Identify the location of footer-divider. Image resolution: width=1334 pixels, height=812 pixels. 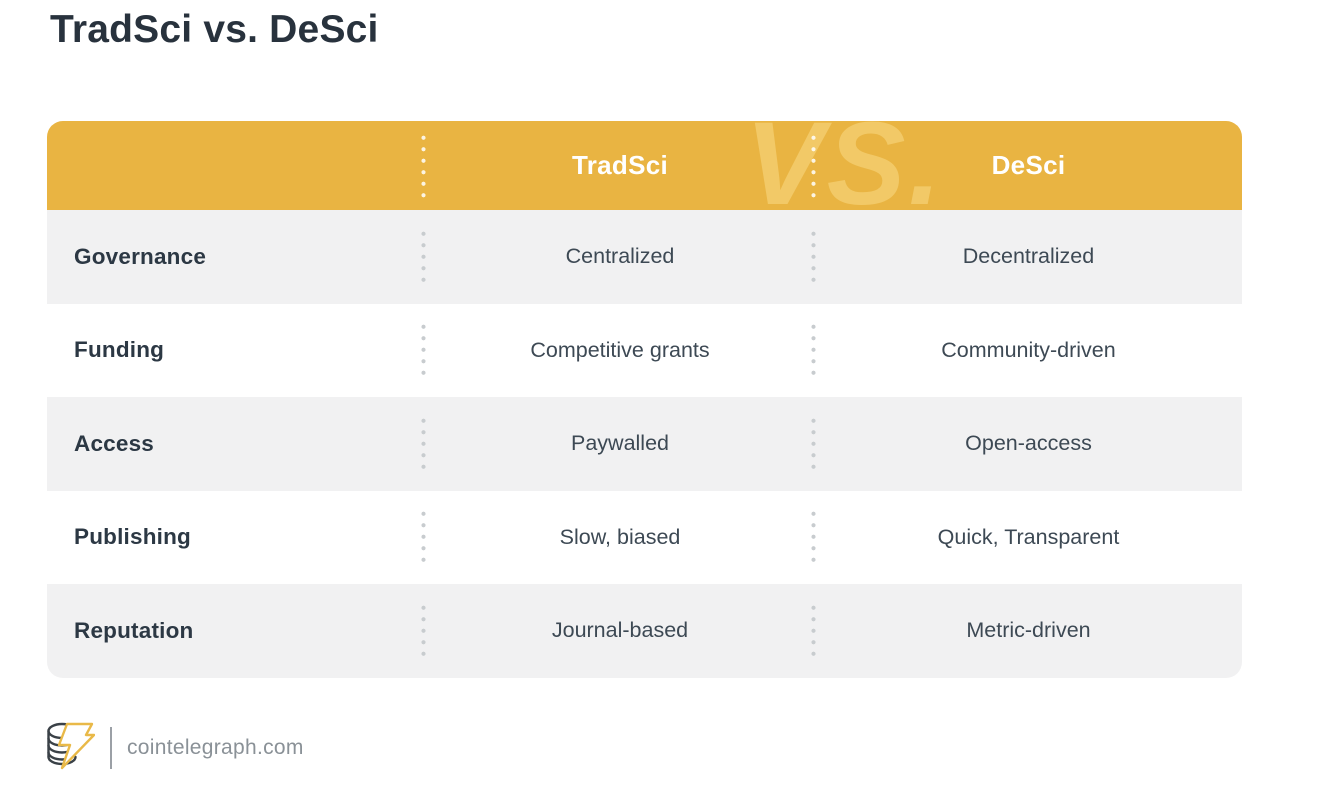
(111, 747).